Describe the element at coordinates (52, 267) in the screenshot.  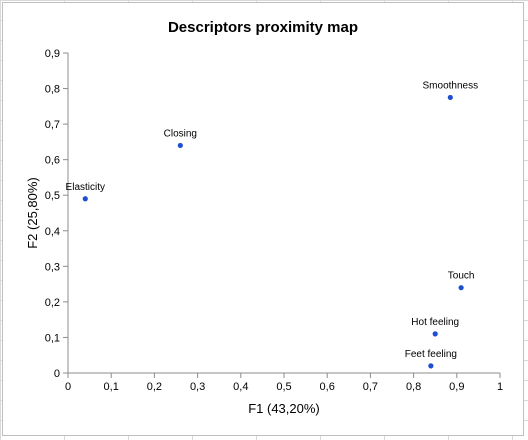
I see `y-tick-label: 0,3` at that location.